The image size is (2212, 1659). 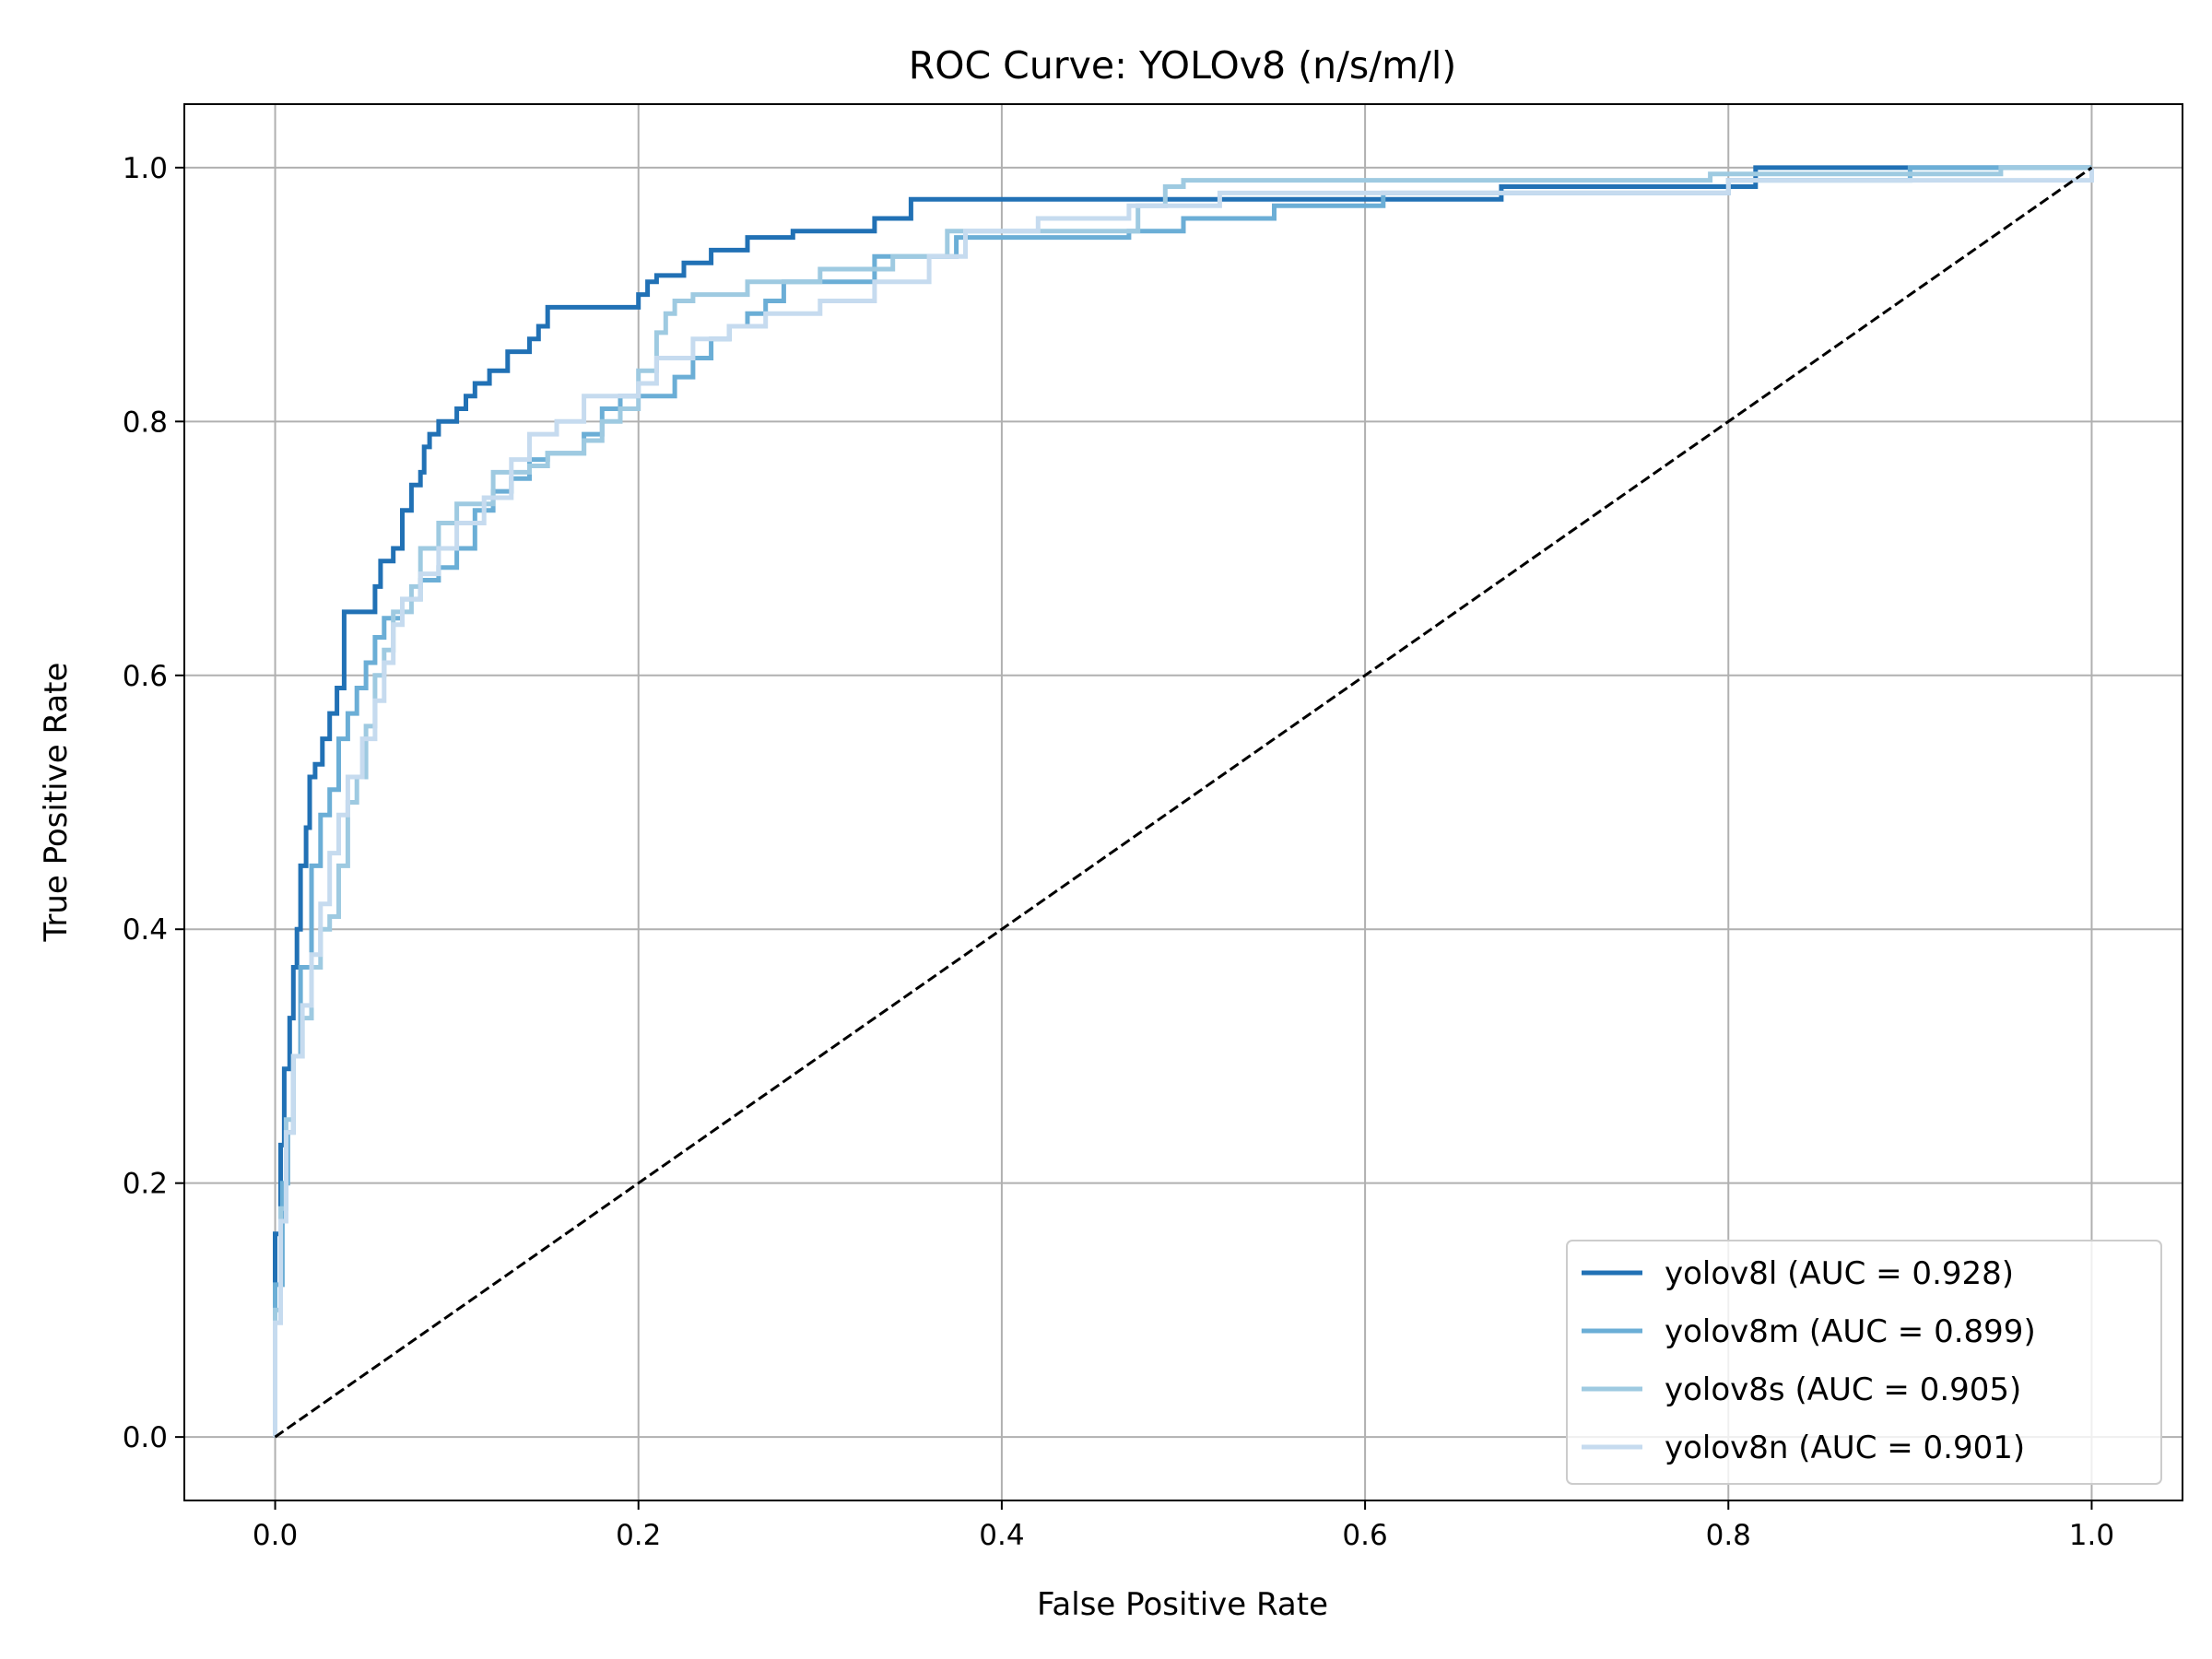 I want to click on x-axis-title: False Positive Rate, so click(x=1182, y=1604).